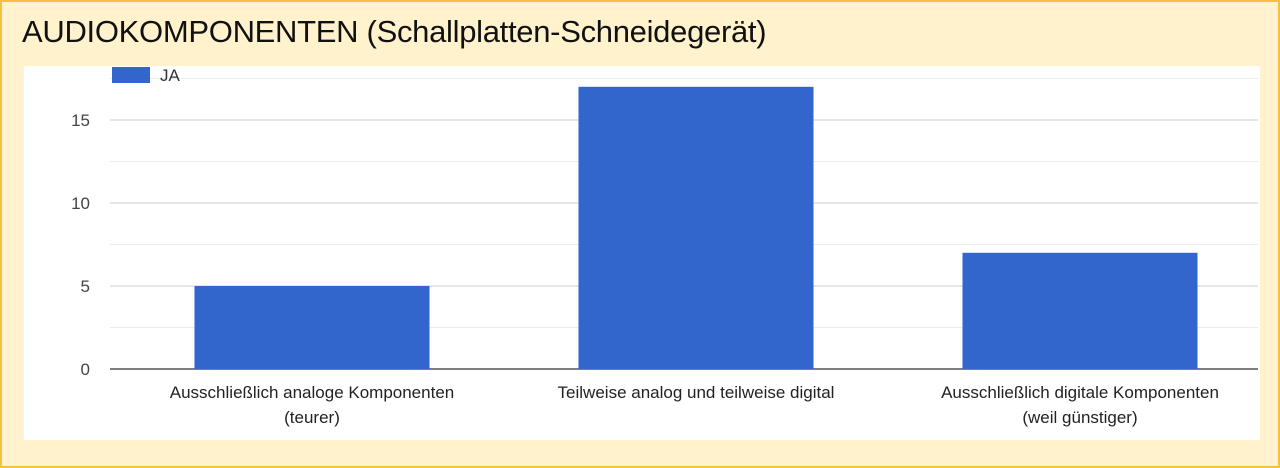 This screenshot has width=1280, height=468. I want to click on legend-label: JA, so click(170, 75).